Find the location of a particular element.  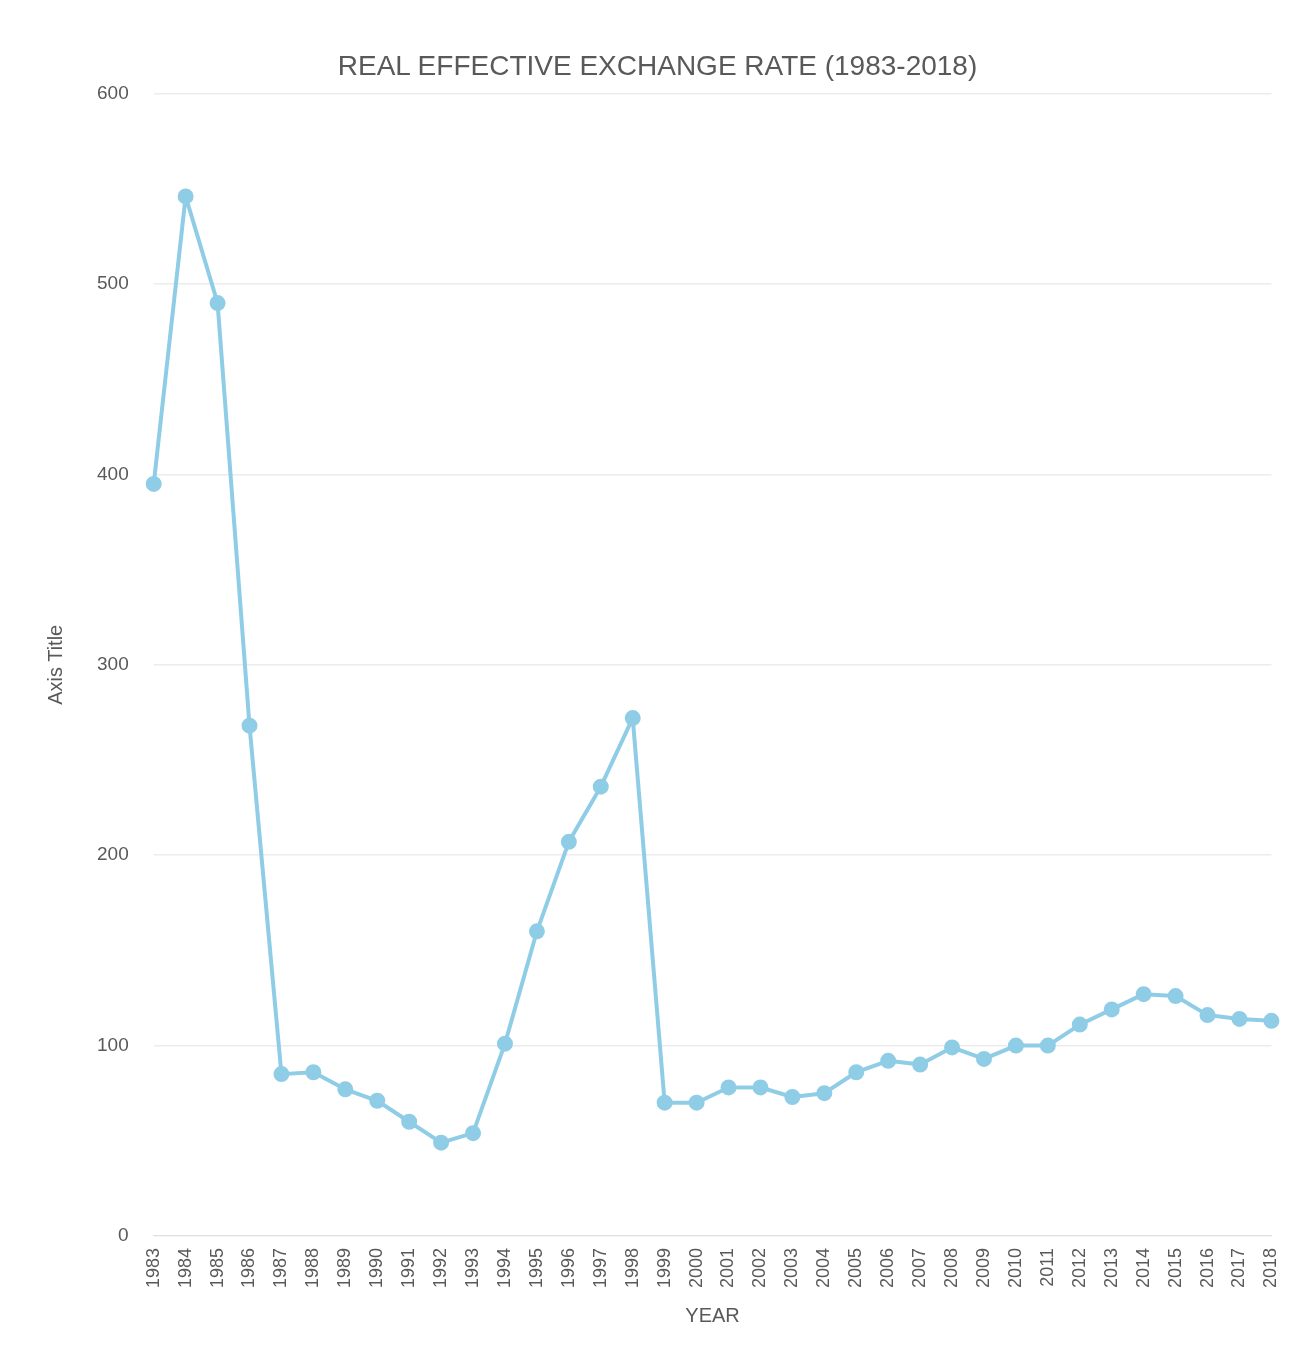

x-tick-label: 1990 is located at coordinates (376, 1267).